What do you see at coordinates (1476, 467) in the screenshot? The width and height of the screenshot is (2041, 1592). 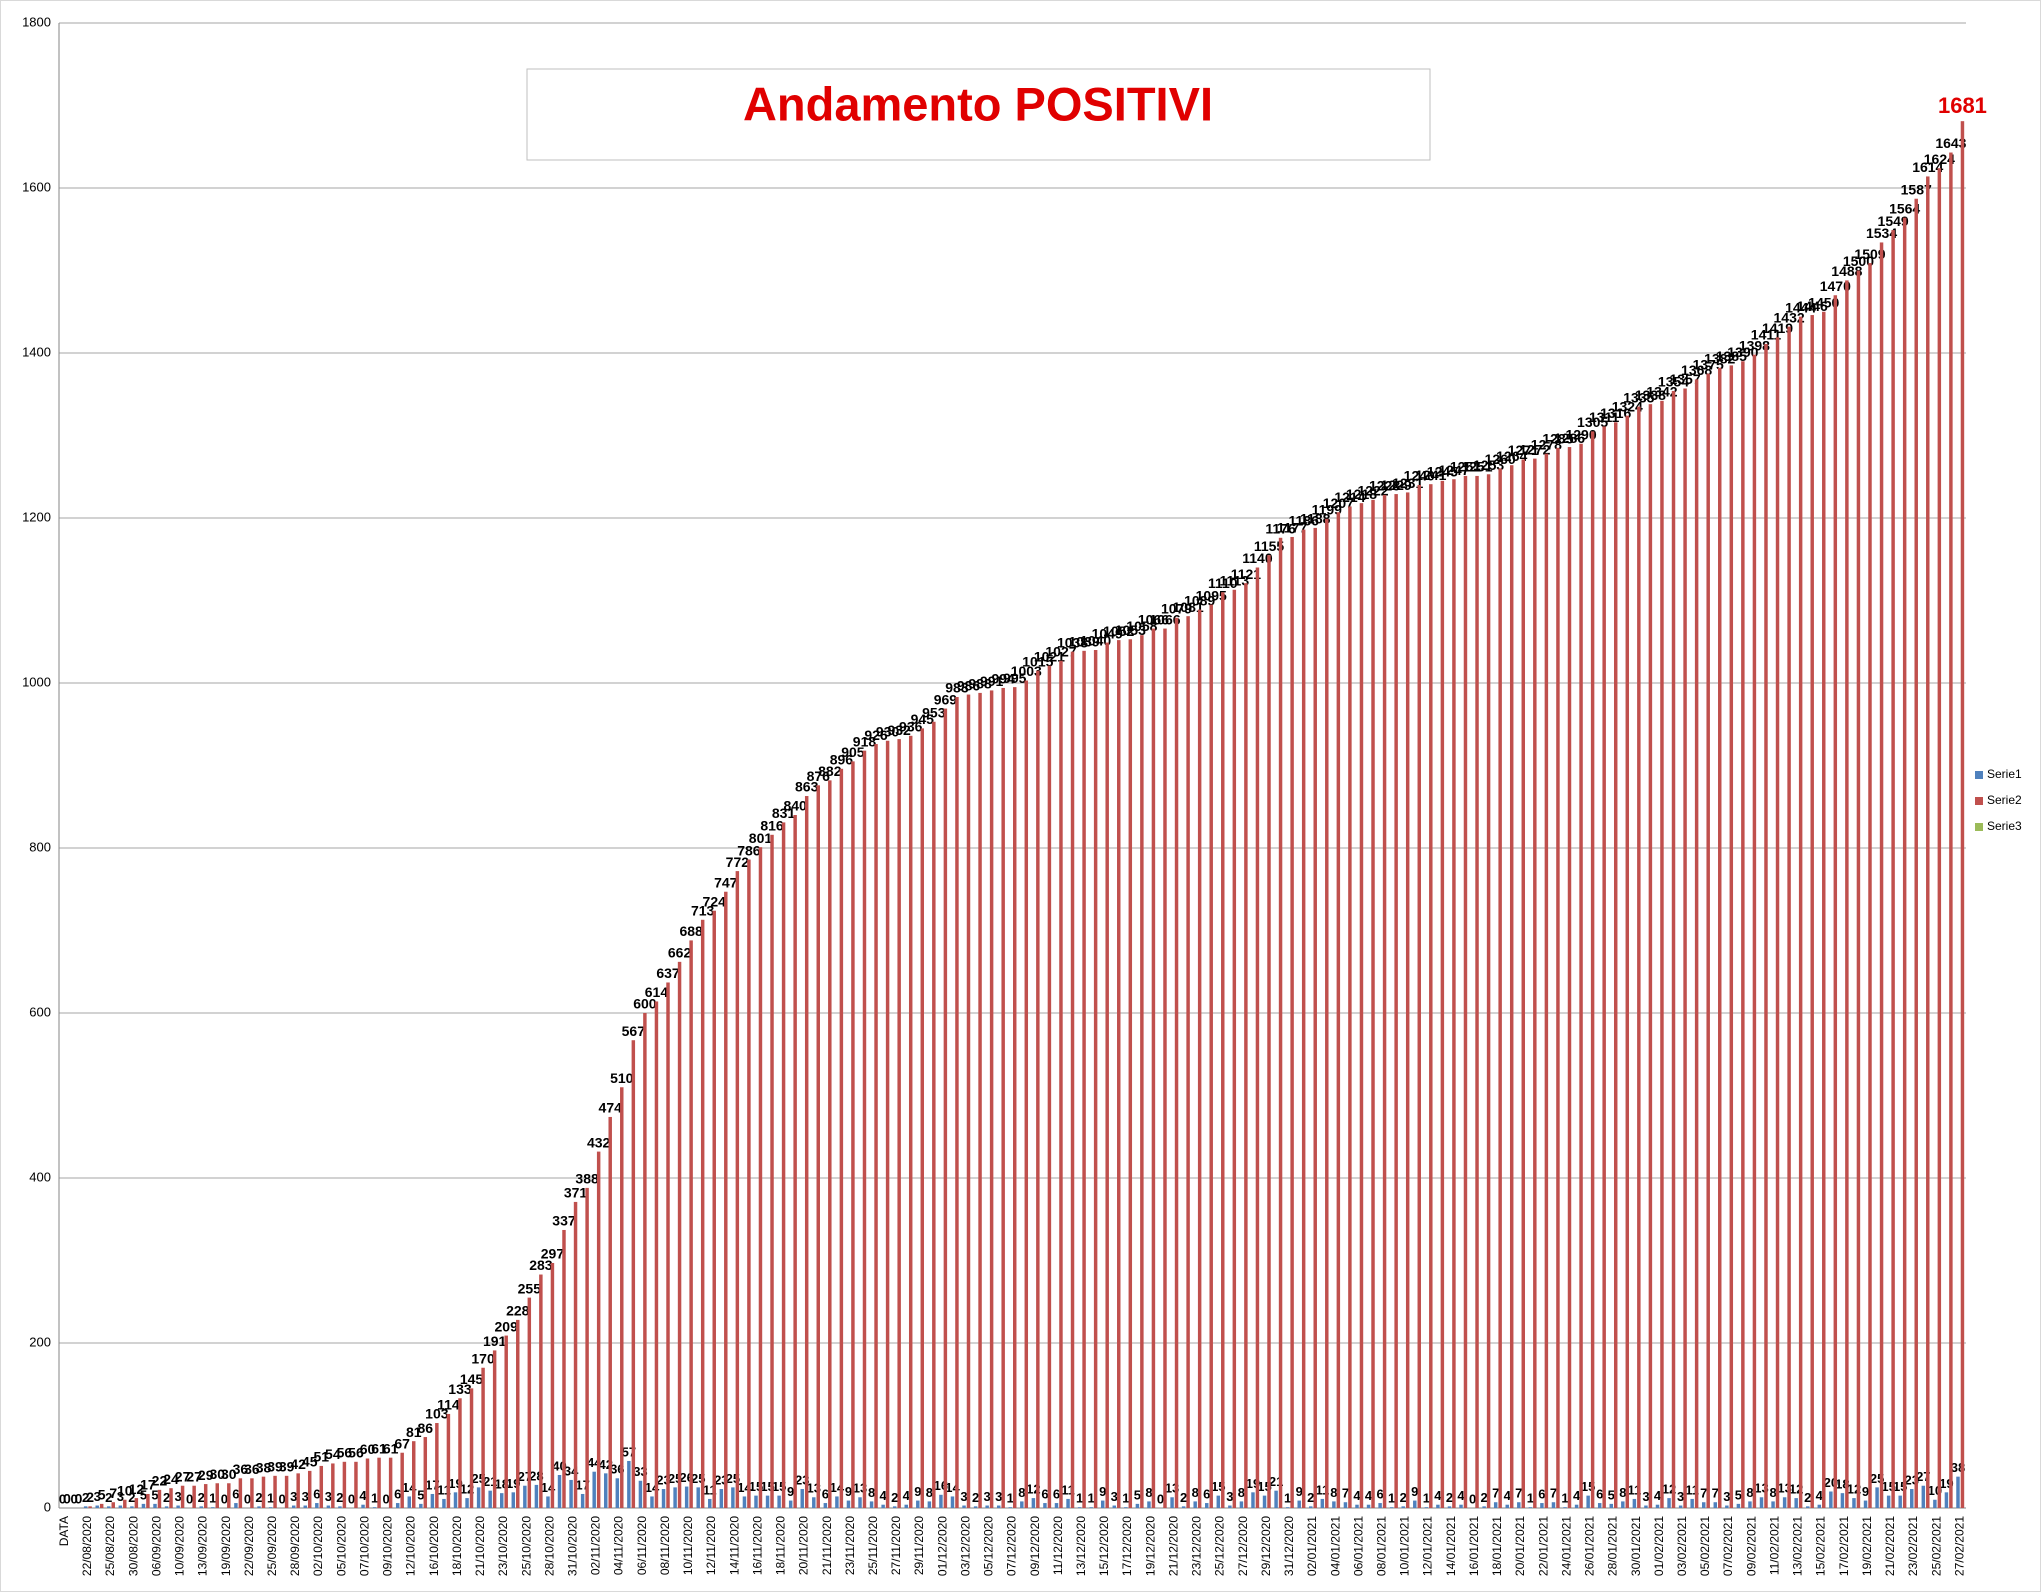 I see `data-label: 1251` at bounding box center [1476, 467].